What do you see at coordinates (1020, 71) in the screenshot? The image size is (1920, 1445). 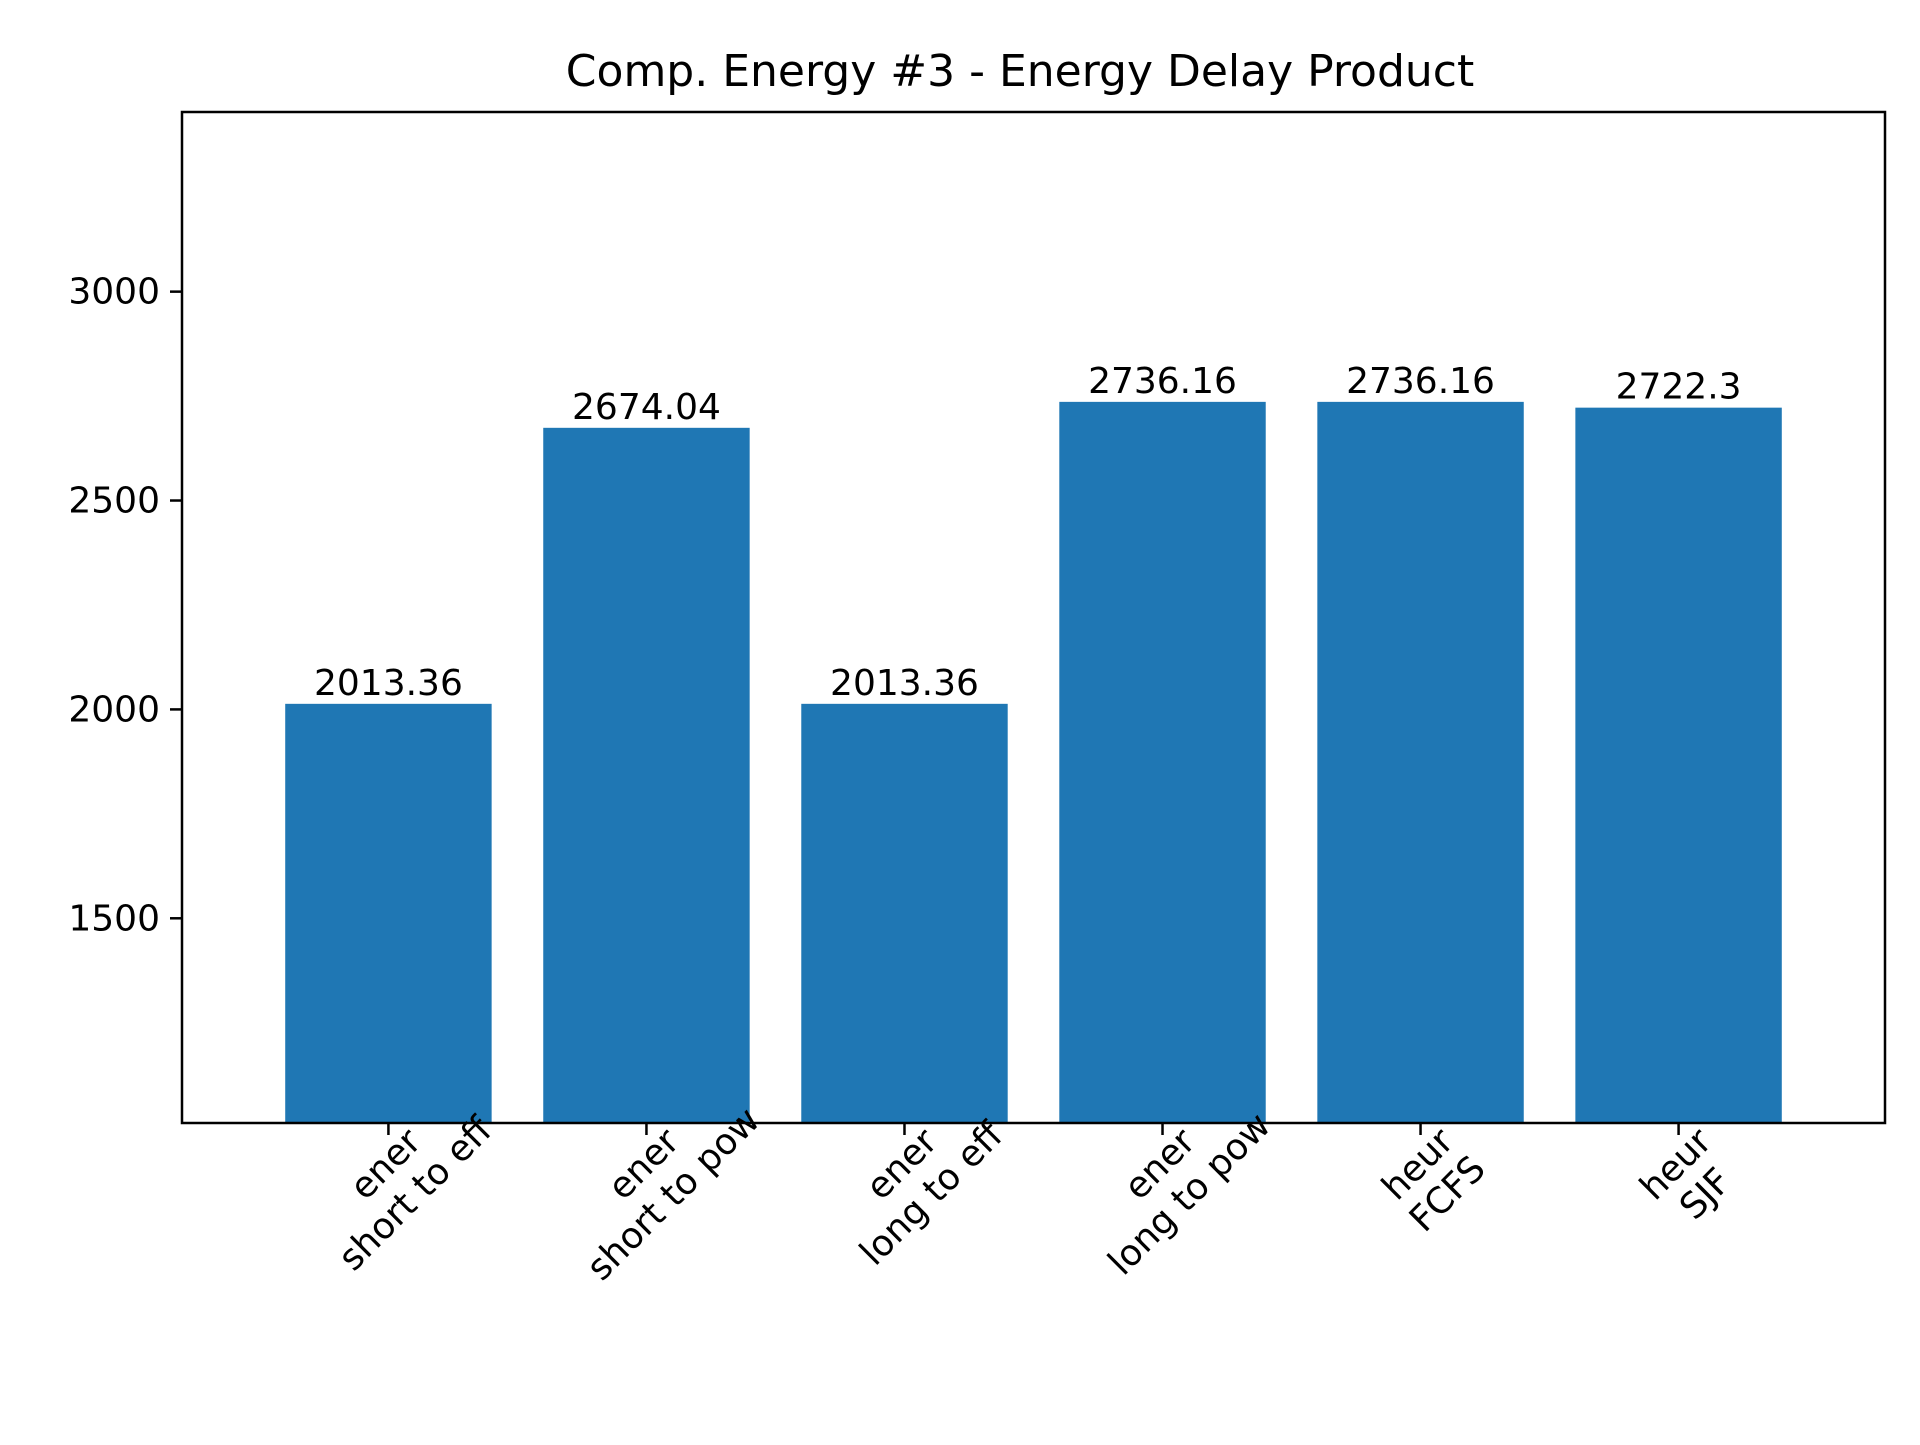 I see `chart-title: Comp. Energy #3 - Energy Delay Product` at bounding box center [1020, 71].